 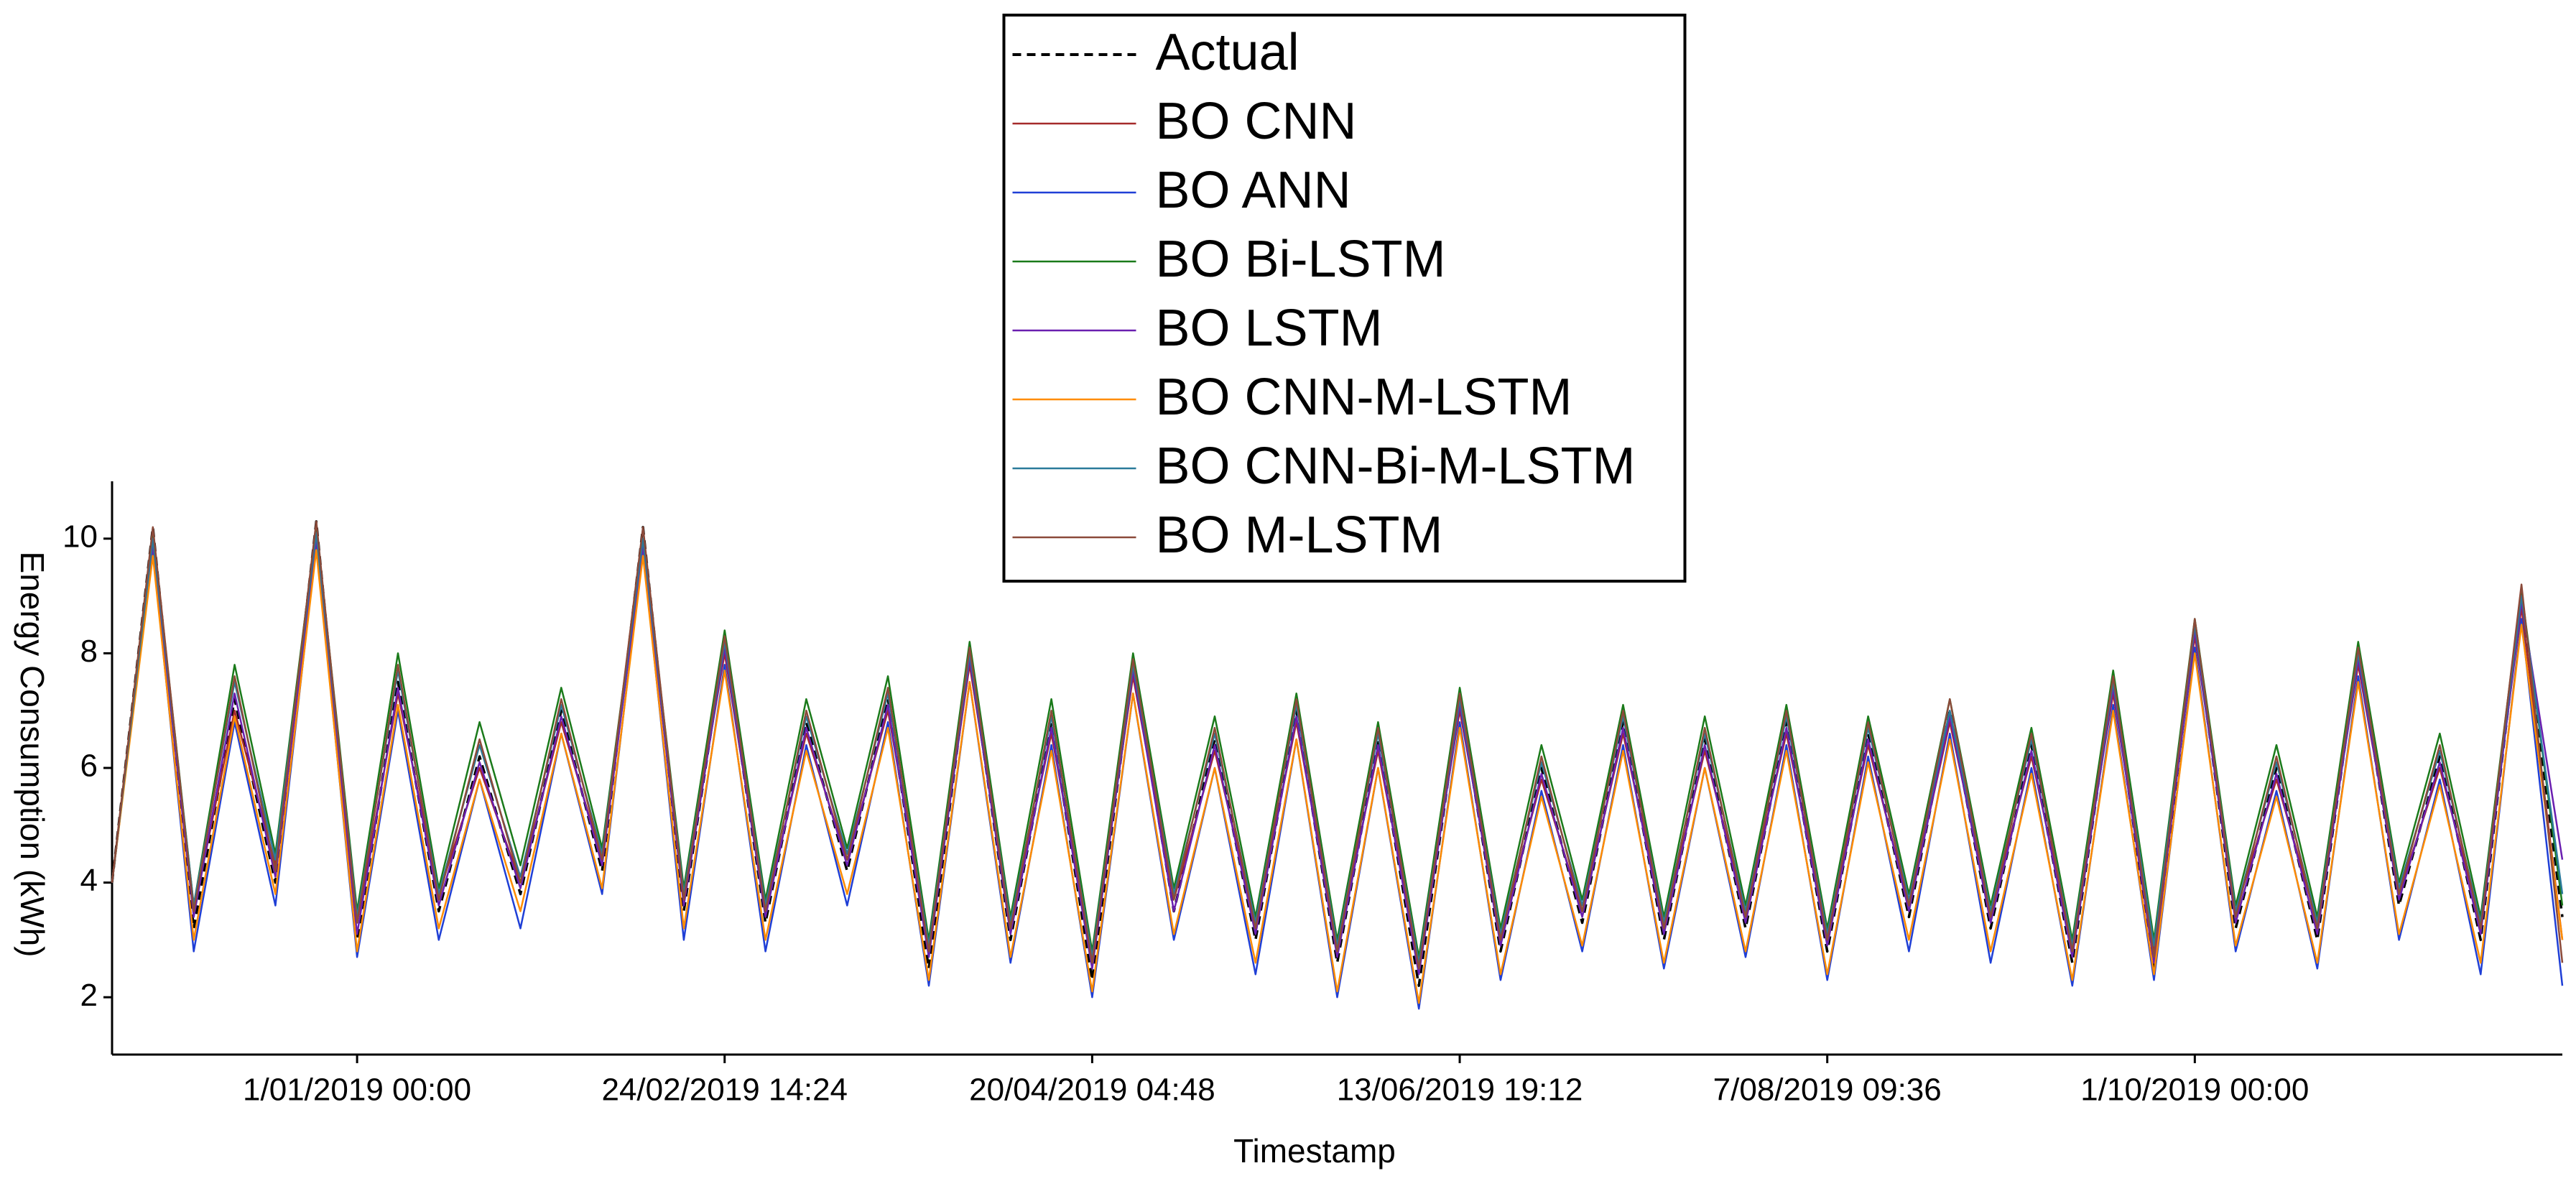 I want to click on y-tick-label: 4, so click(x=89, y=880).